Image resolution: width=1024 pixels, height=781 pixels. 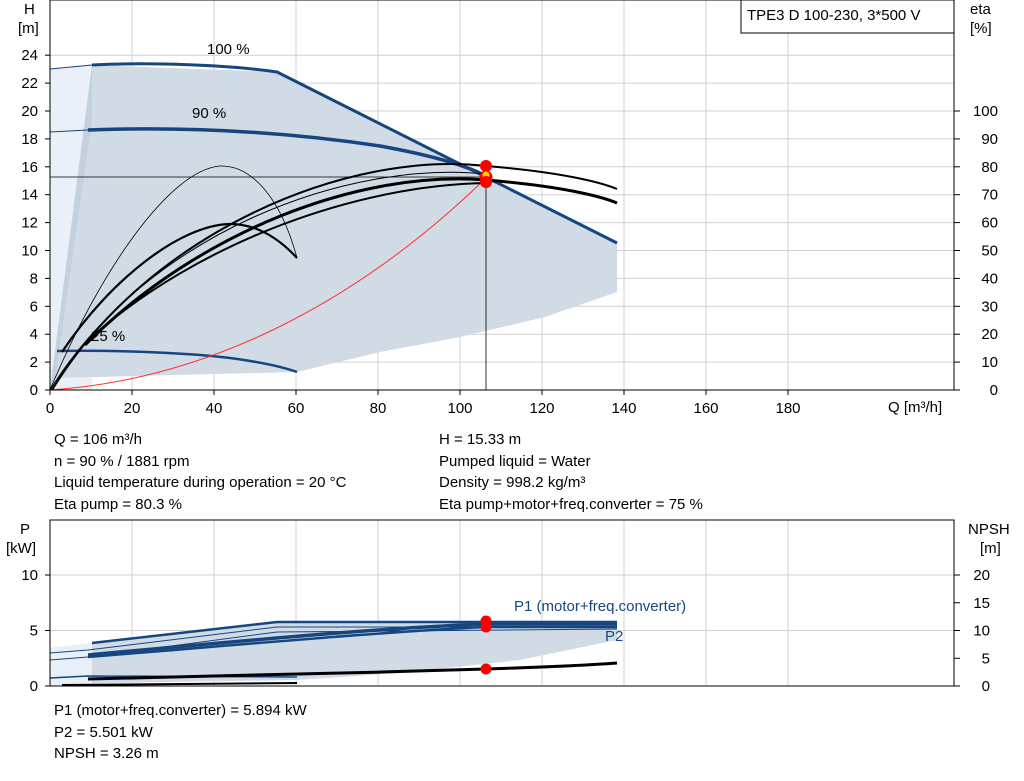 What do you see at coordinates (29, 575) in the screenshot?
I see `power-y-tick-label: 10` at bounding box center [29, 575].